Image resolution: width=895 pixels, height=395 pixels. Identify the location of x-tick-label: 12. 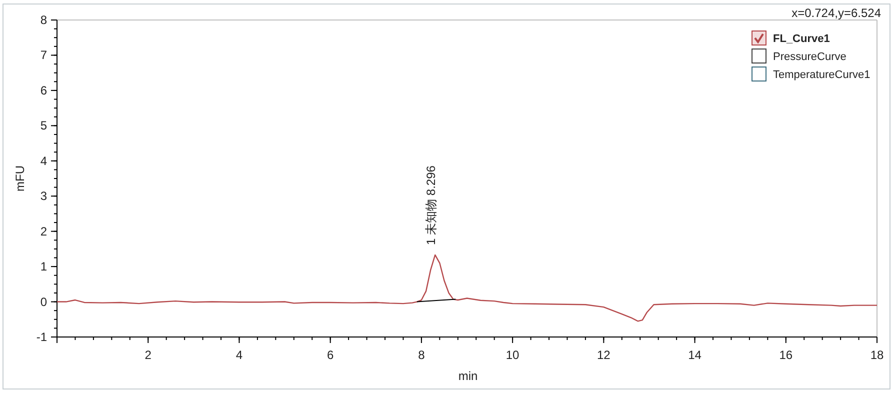
(603, 355).